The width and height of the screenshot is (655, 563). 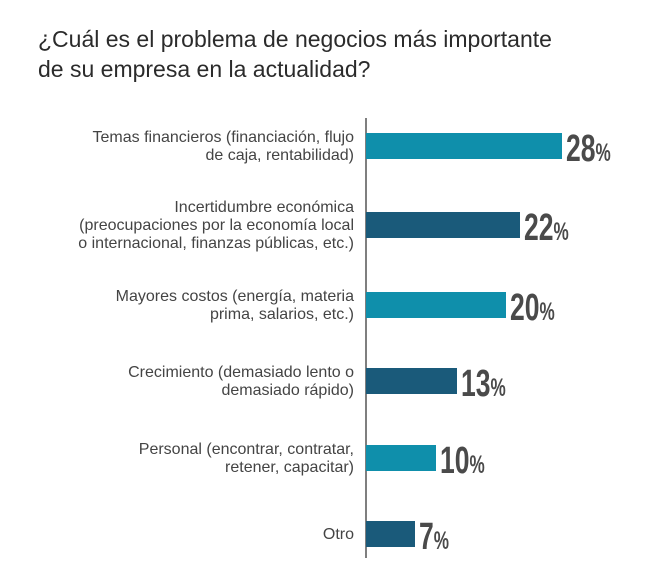 What do you see at coordinates (462, 459) in the screenshot?
I see `value-label-5: 10%` at bounding box center [462, 459].